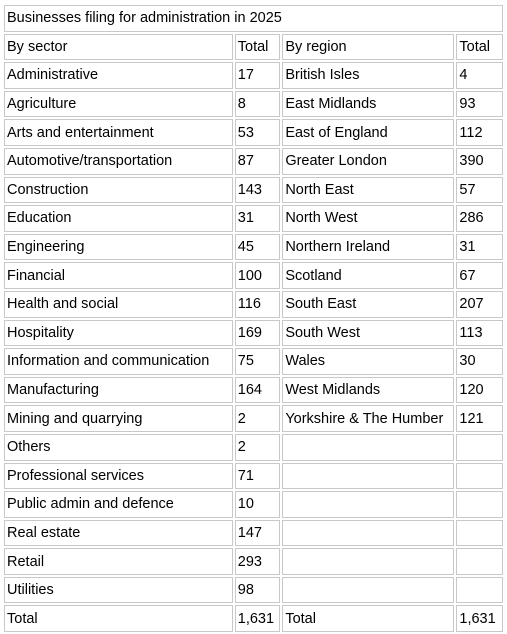  What do you see at coordinates (368, 361) in the screenshot?
I see `region-cell: Wales` at bounding box center [368, 361].